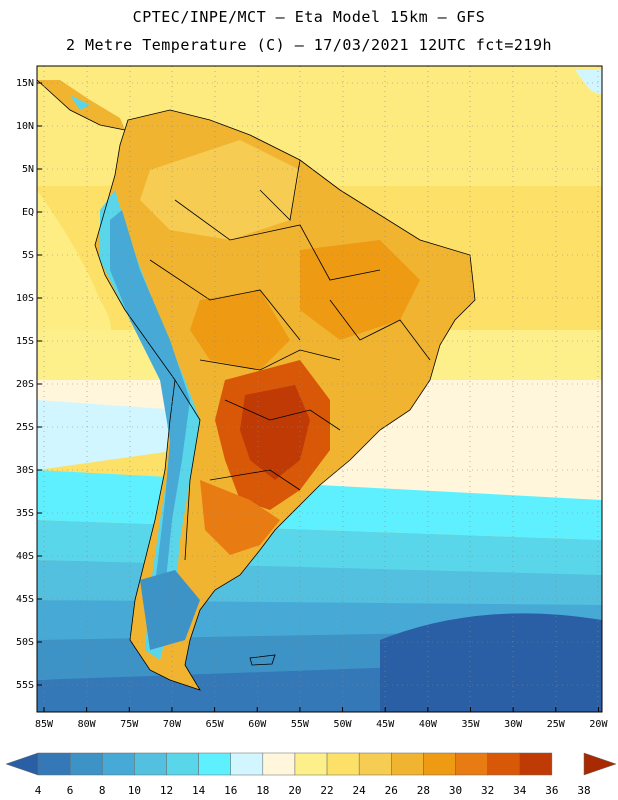 The height and width of the screenshot is (800, 618). I want to click on legend-label: 28, so click(423, 790).